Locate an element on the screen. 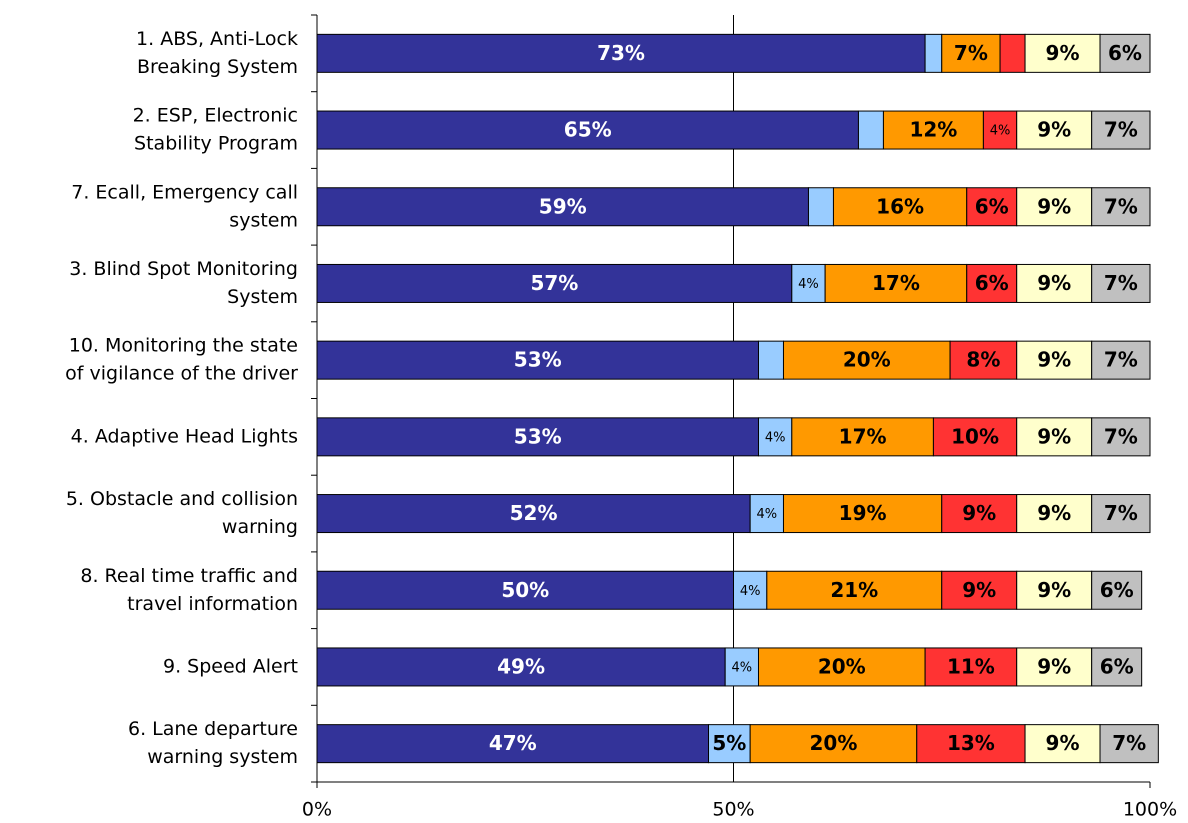 The height and width of the screenshot is (823, 1188). category-label: warning is located at coordinates (260, 527).